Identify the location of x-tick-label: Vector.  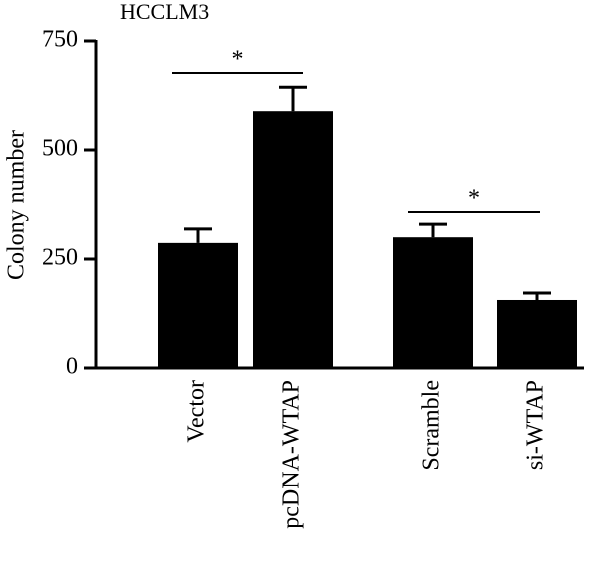
(197, 411).